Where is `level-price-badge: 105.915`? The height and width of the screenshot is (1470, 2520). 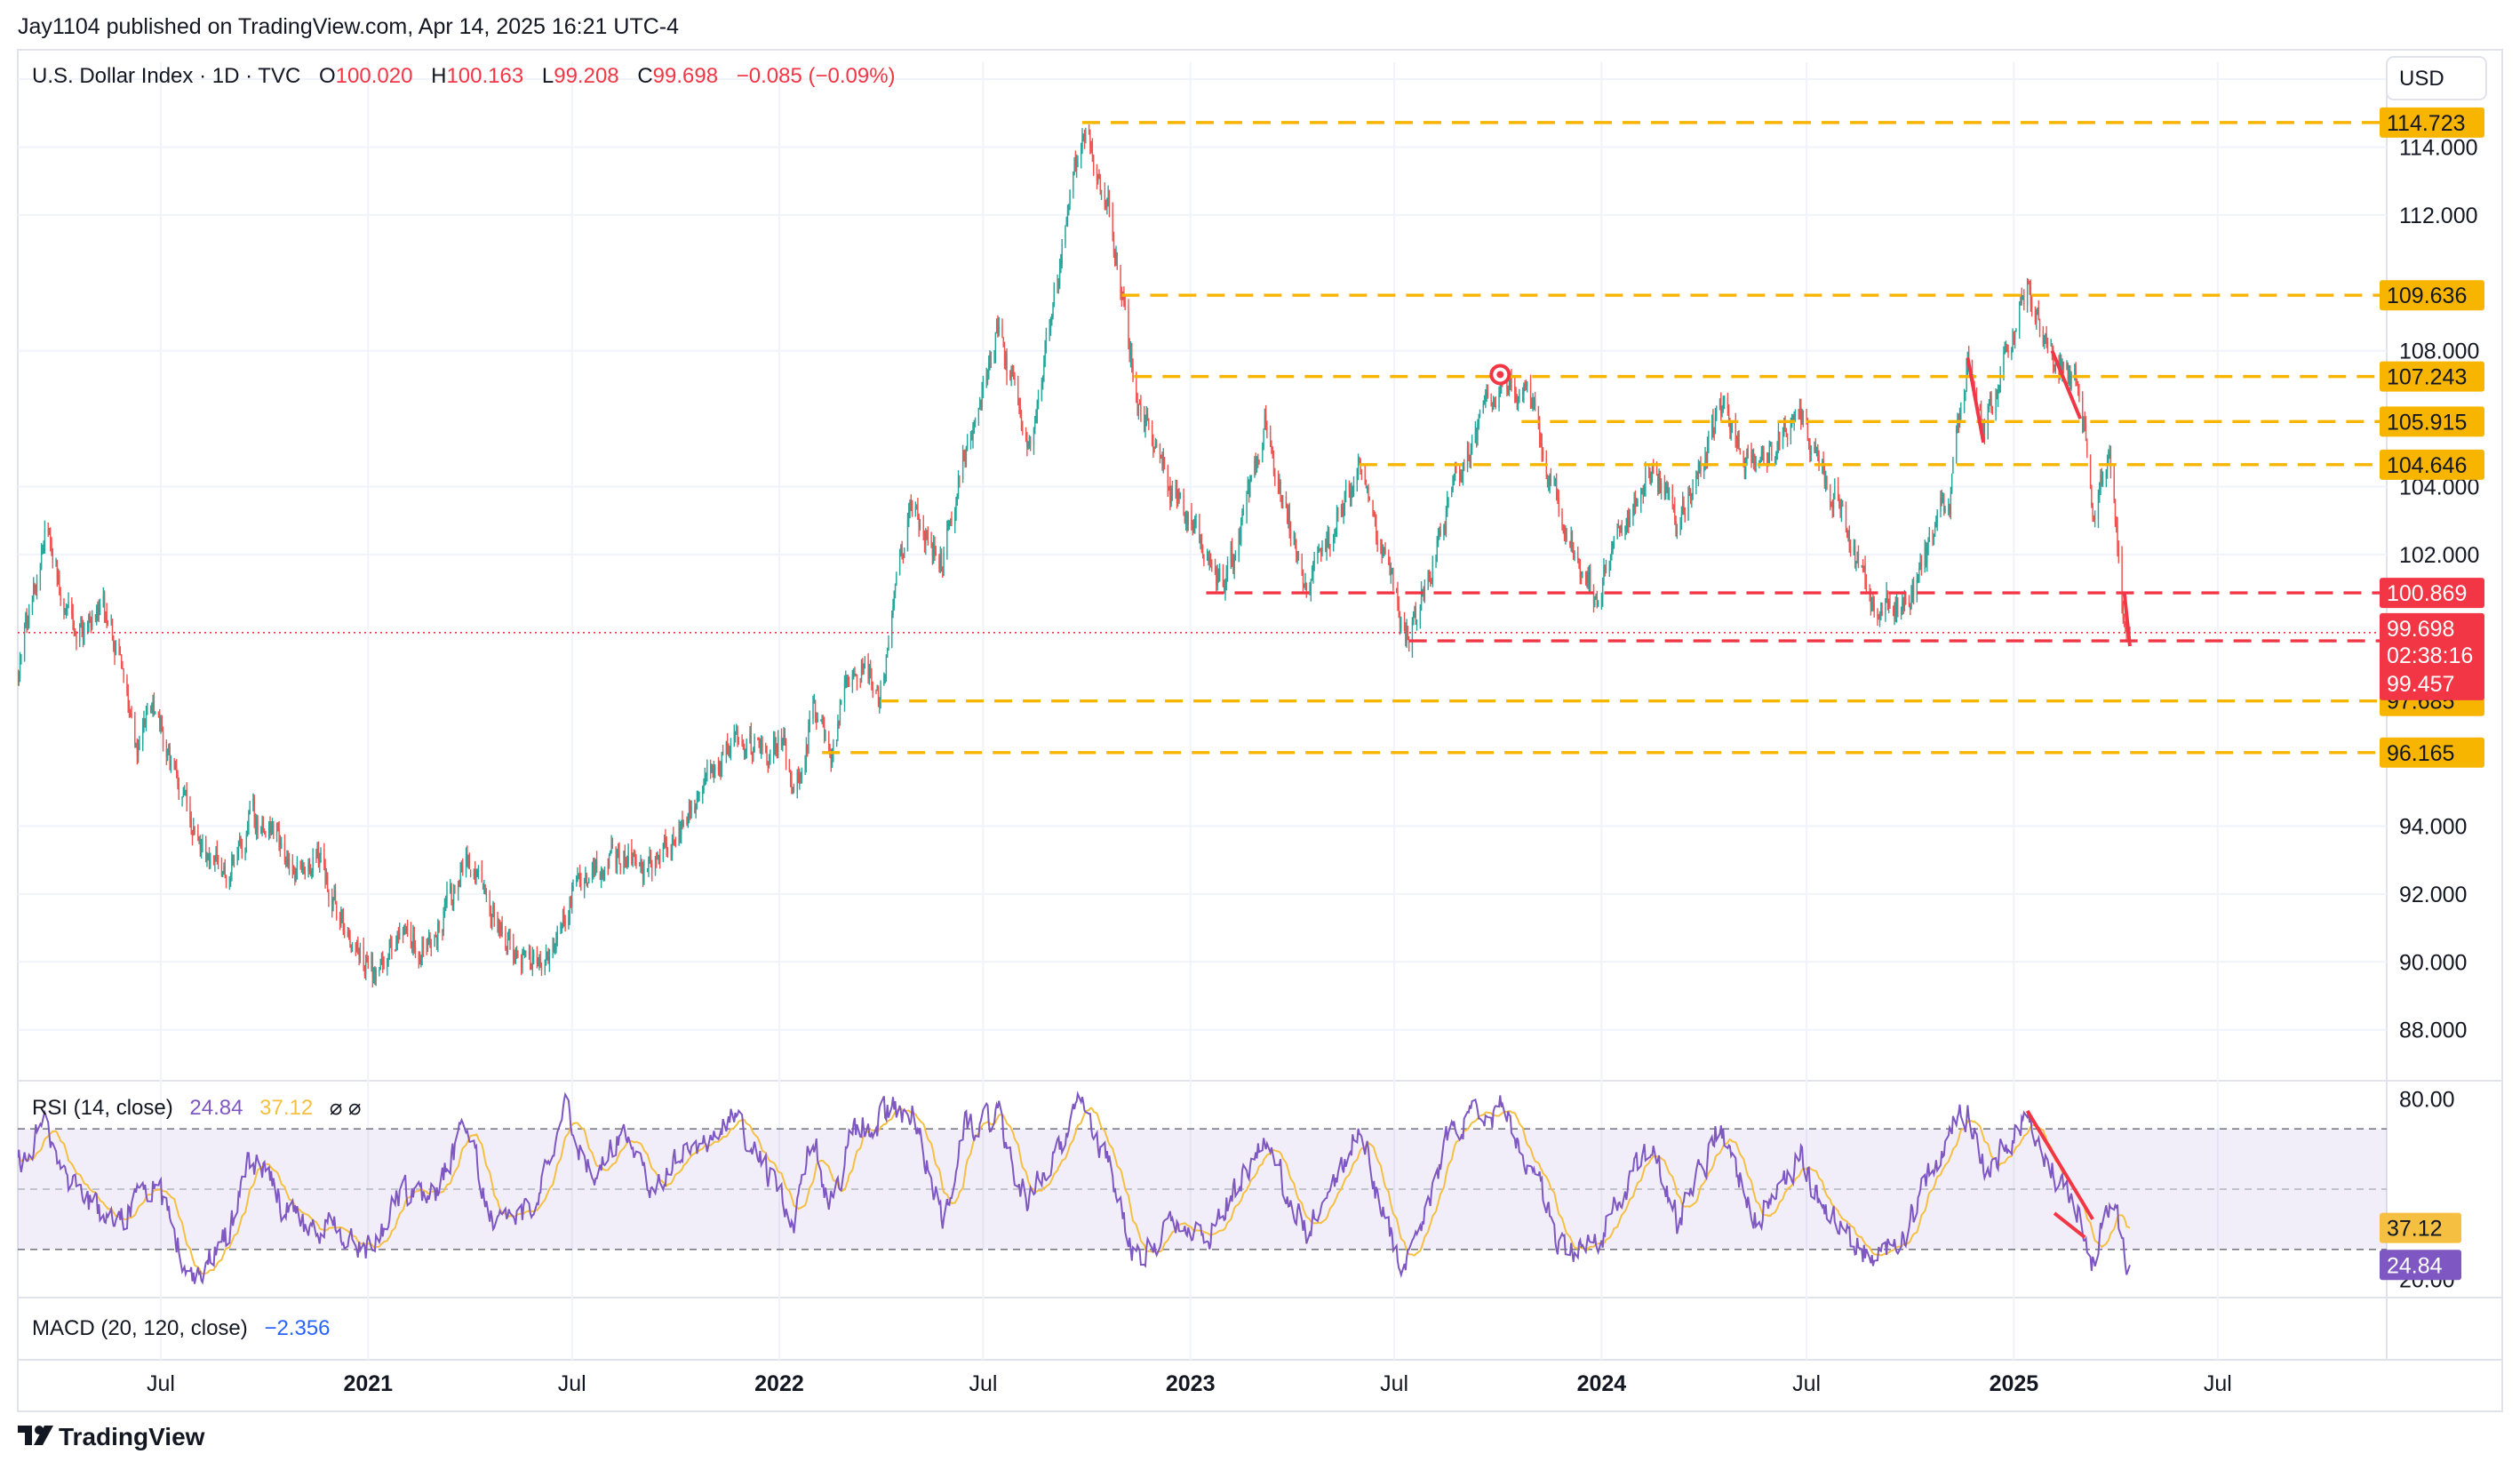 level-price-badge: 105.915 is located at coordinates (2432, 422).